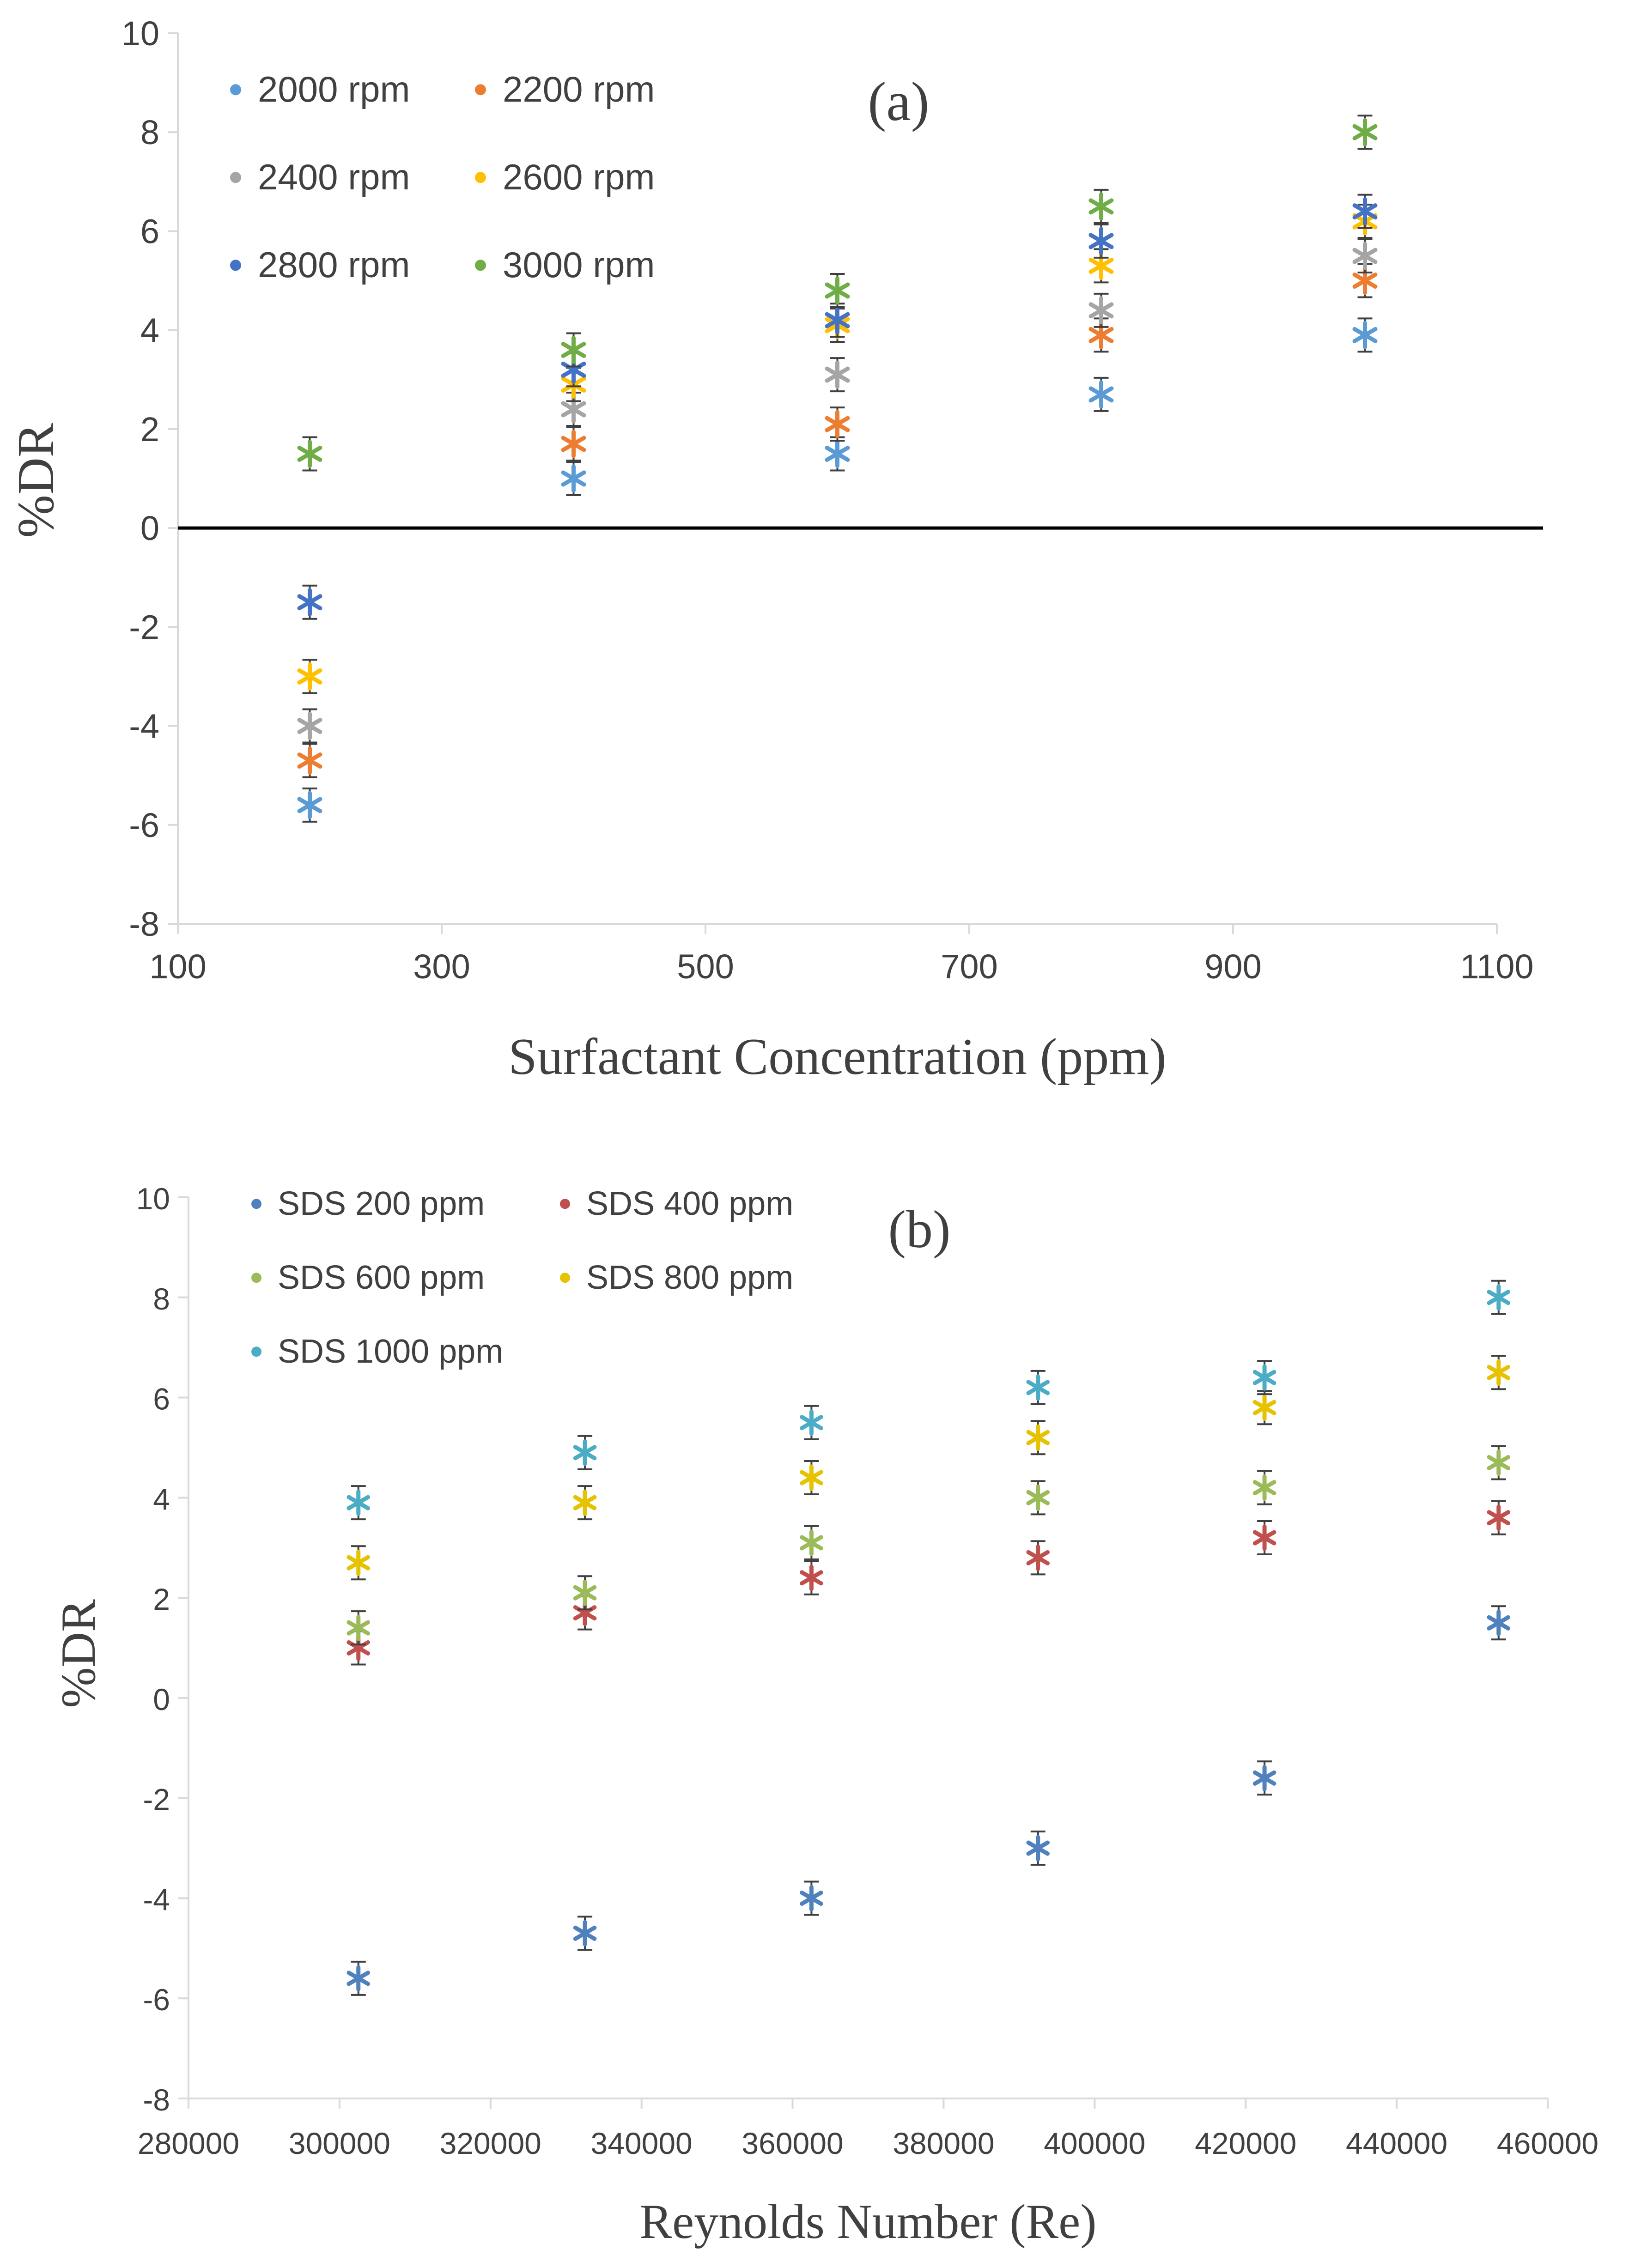  Describe the element at coordinates (919, 1229) in the screenshot. I see `panel-label: (b)` at that location.